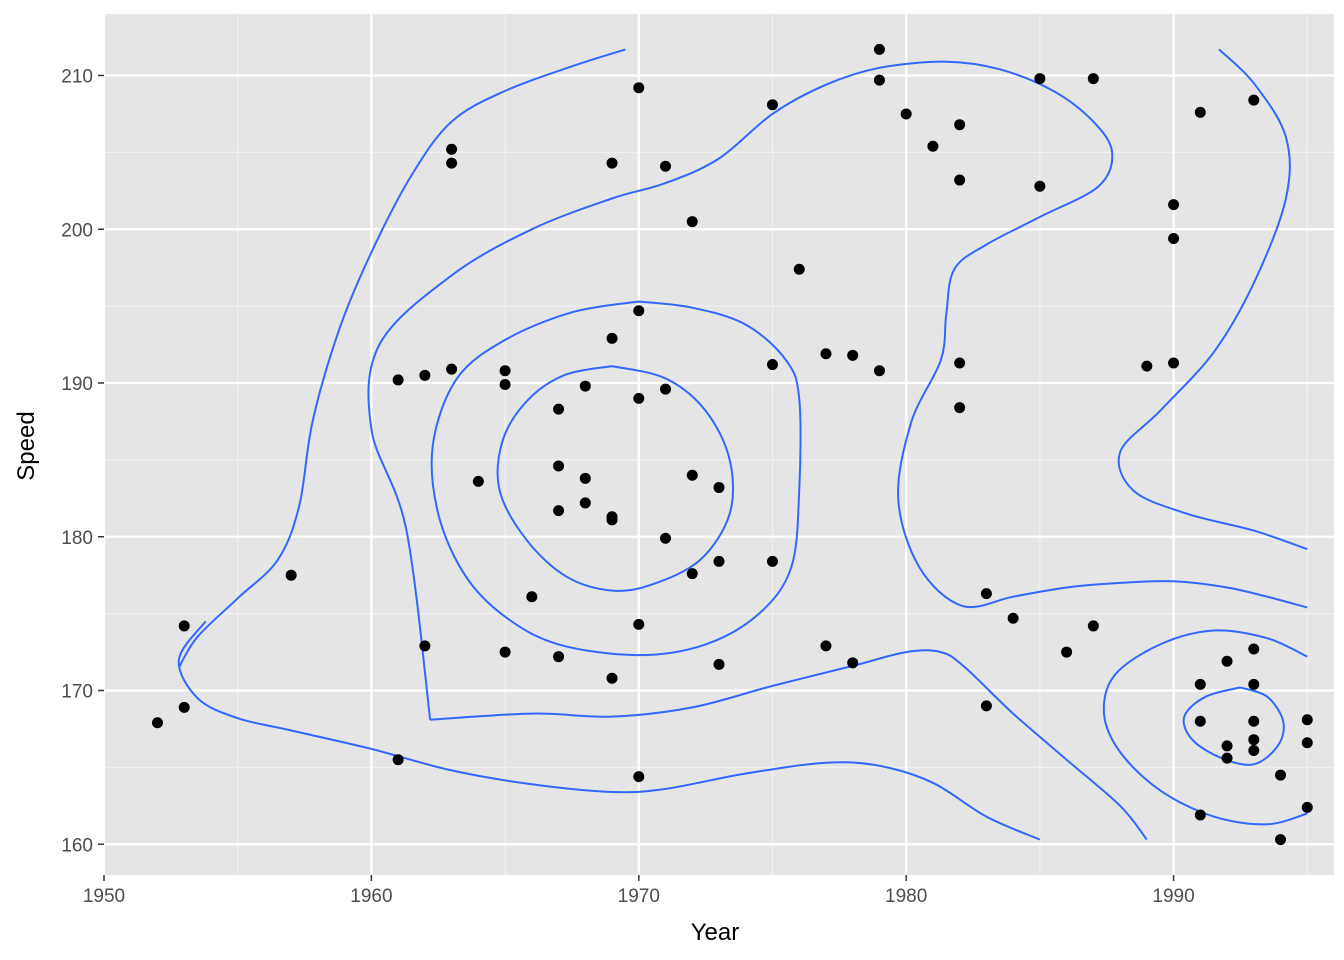 This screenshot has height=960, width=1344. I want to click on y-axis-ticks: 160 170 180 190 200 210, so click(82, 461).